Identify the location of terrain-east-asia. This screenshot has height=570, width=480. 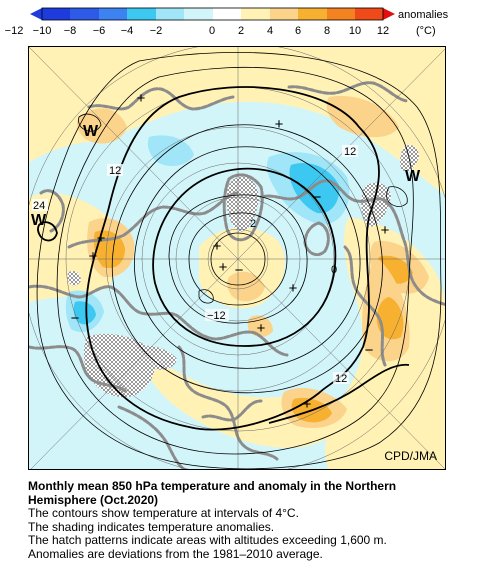
(74, 278).